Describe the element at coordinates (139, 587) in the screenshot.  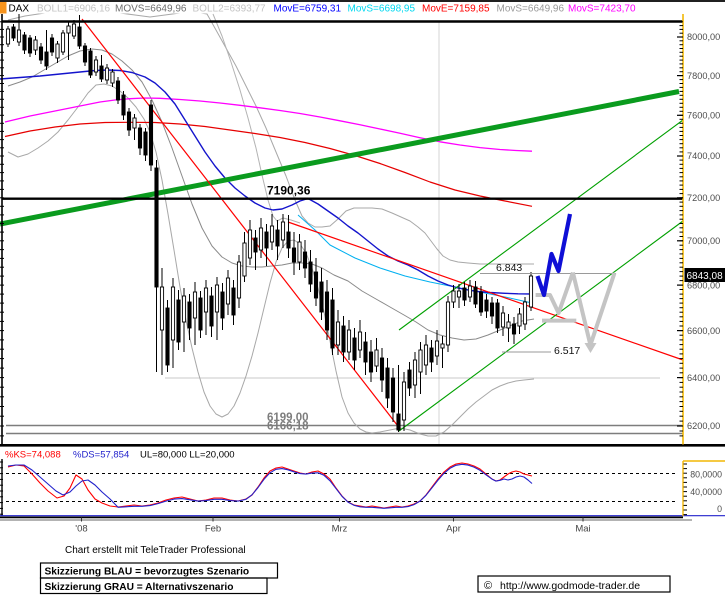
I see `svg-text:Skizzierung GRAU = Alternativs: Skizzierung GRAU = Alternativszenario` at that location.